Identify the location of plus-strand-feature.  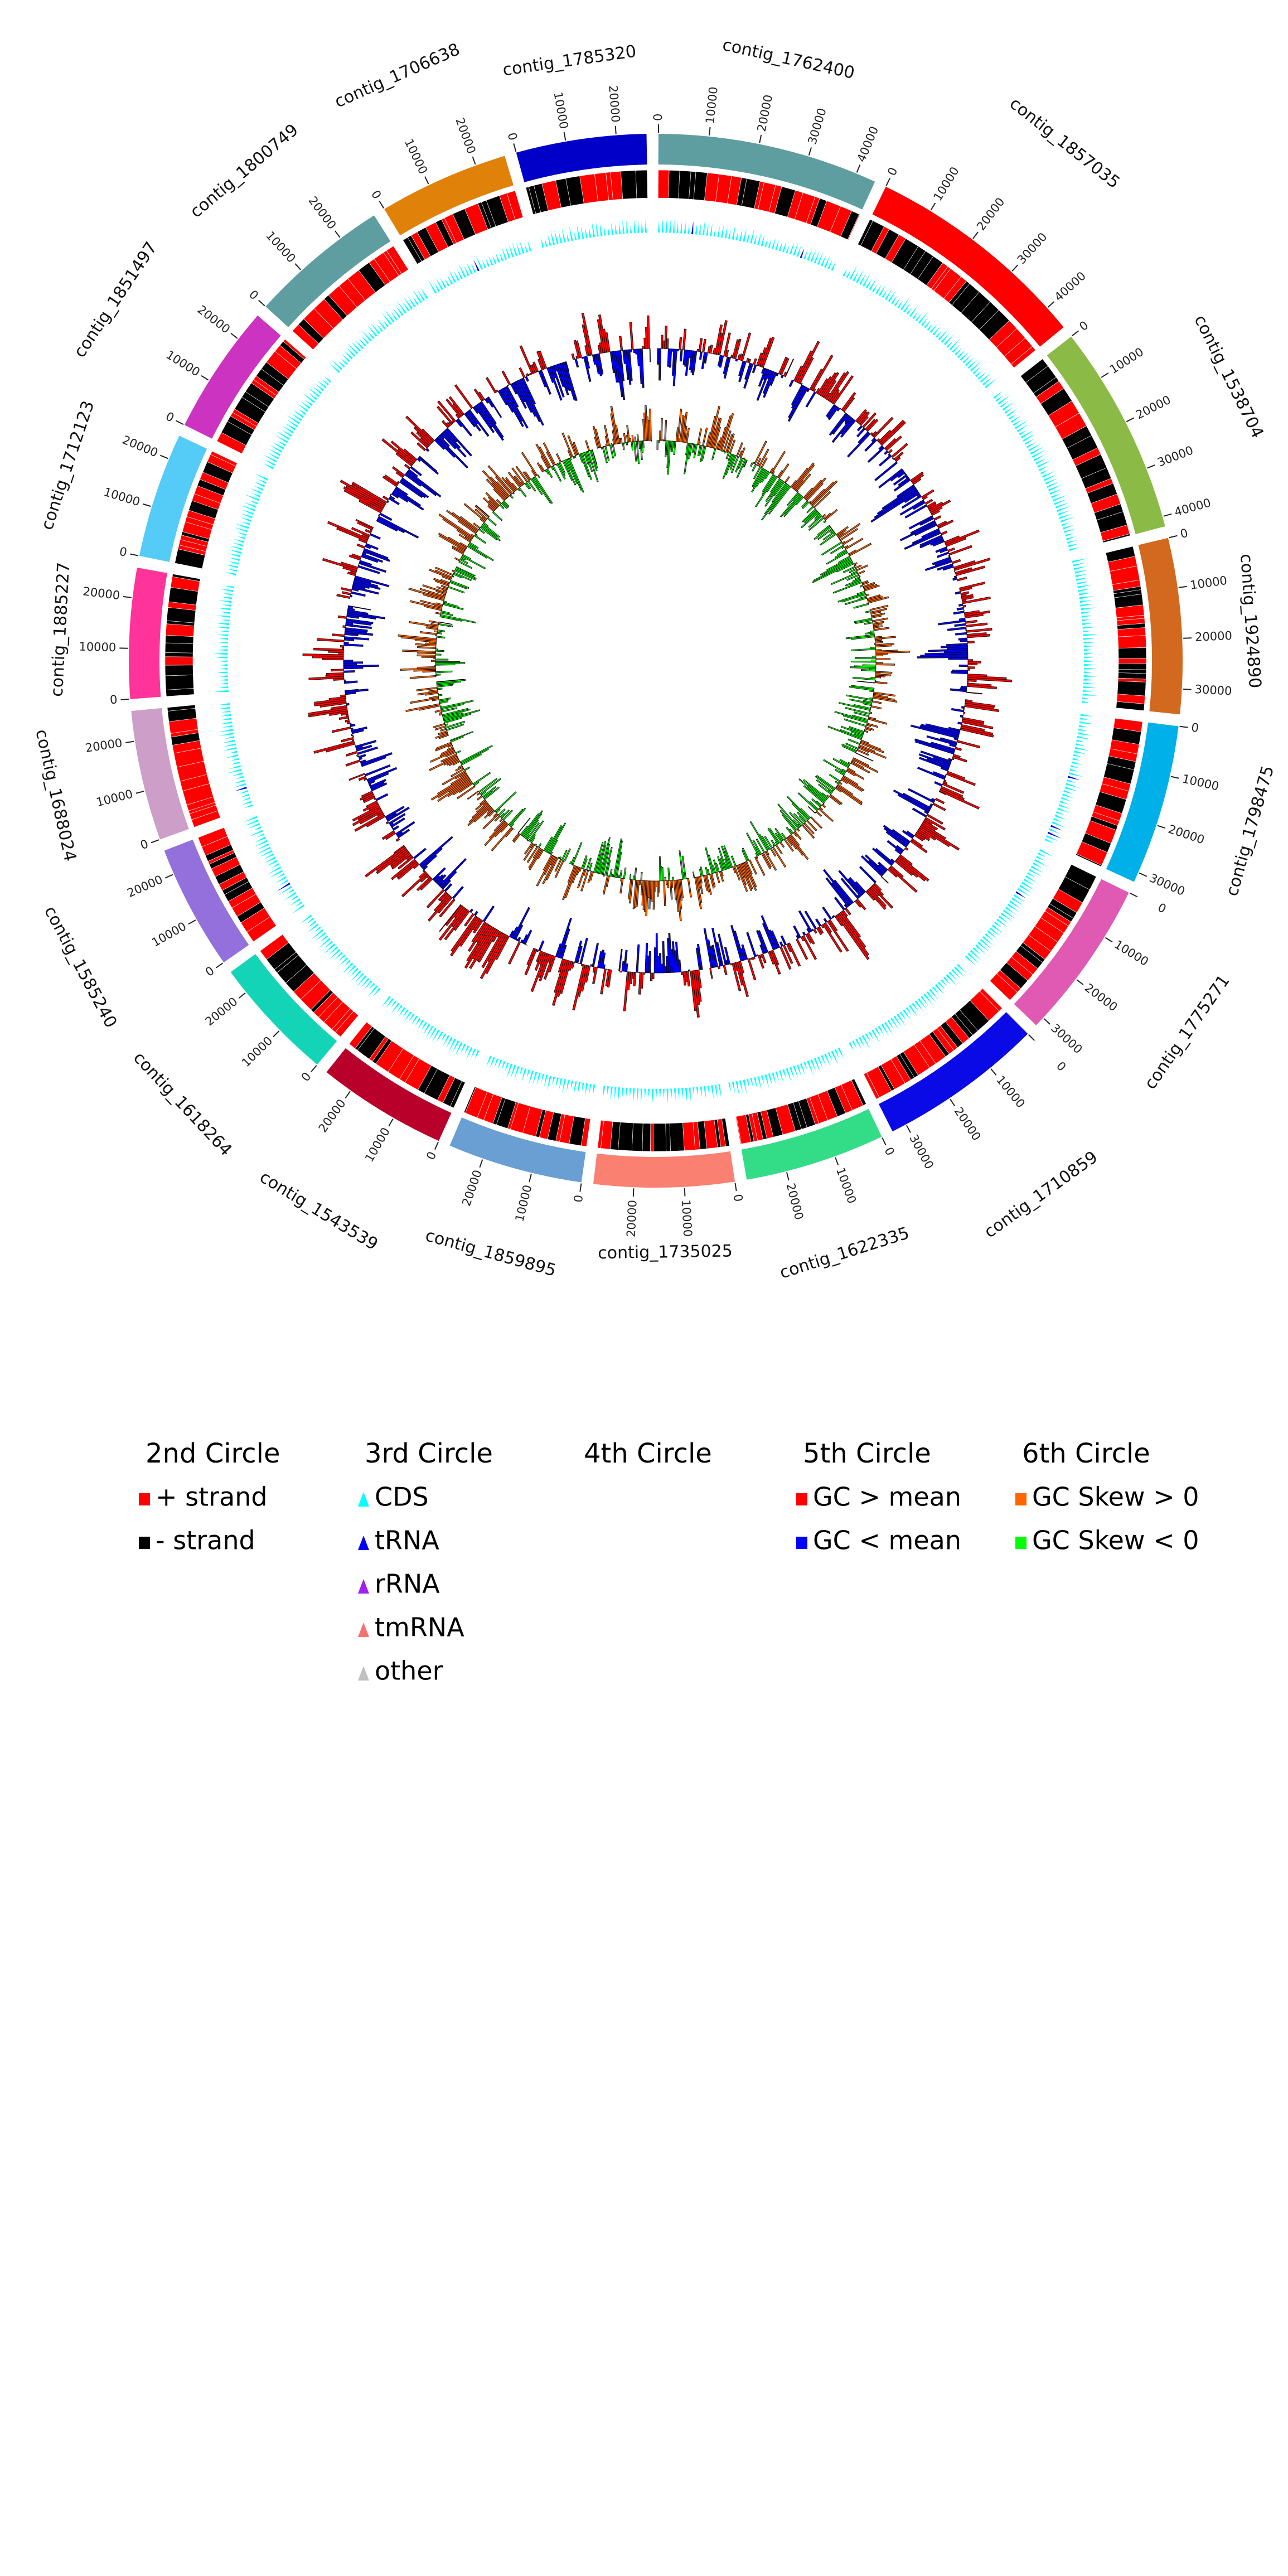
(871, 1086).